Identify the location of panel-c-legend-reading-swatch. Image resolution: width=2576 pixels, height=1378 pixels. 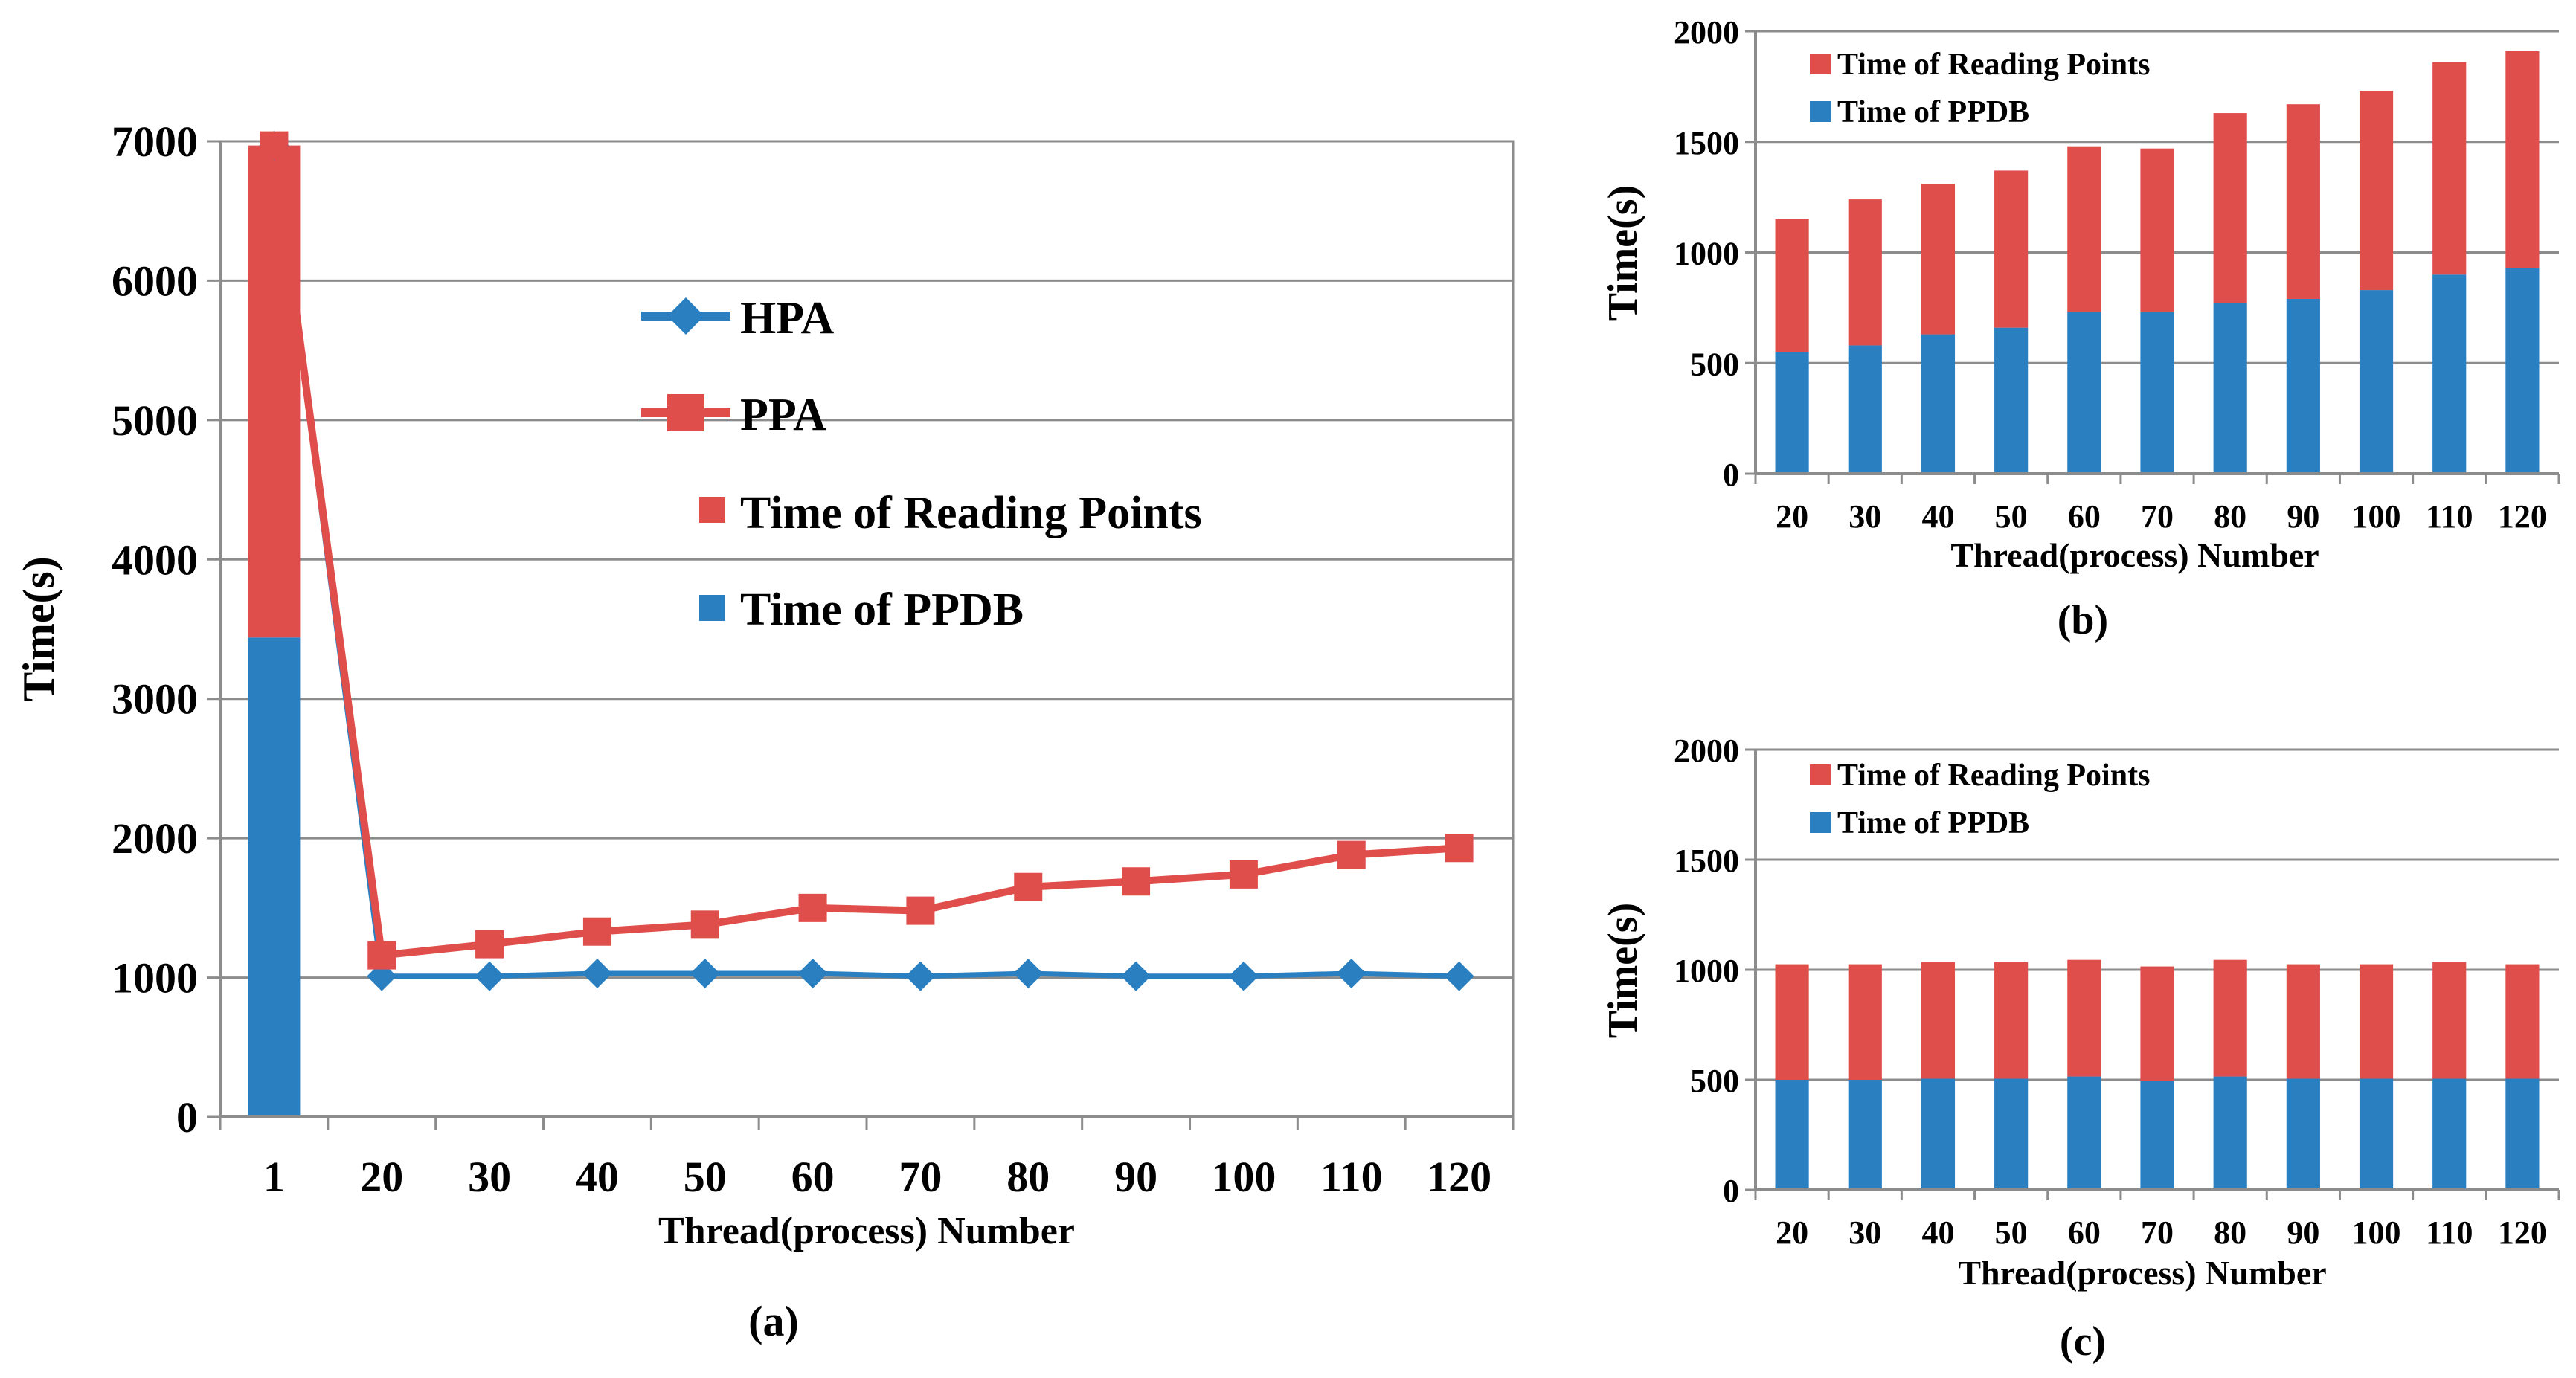
(1820, 774).